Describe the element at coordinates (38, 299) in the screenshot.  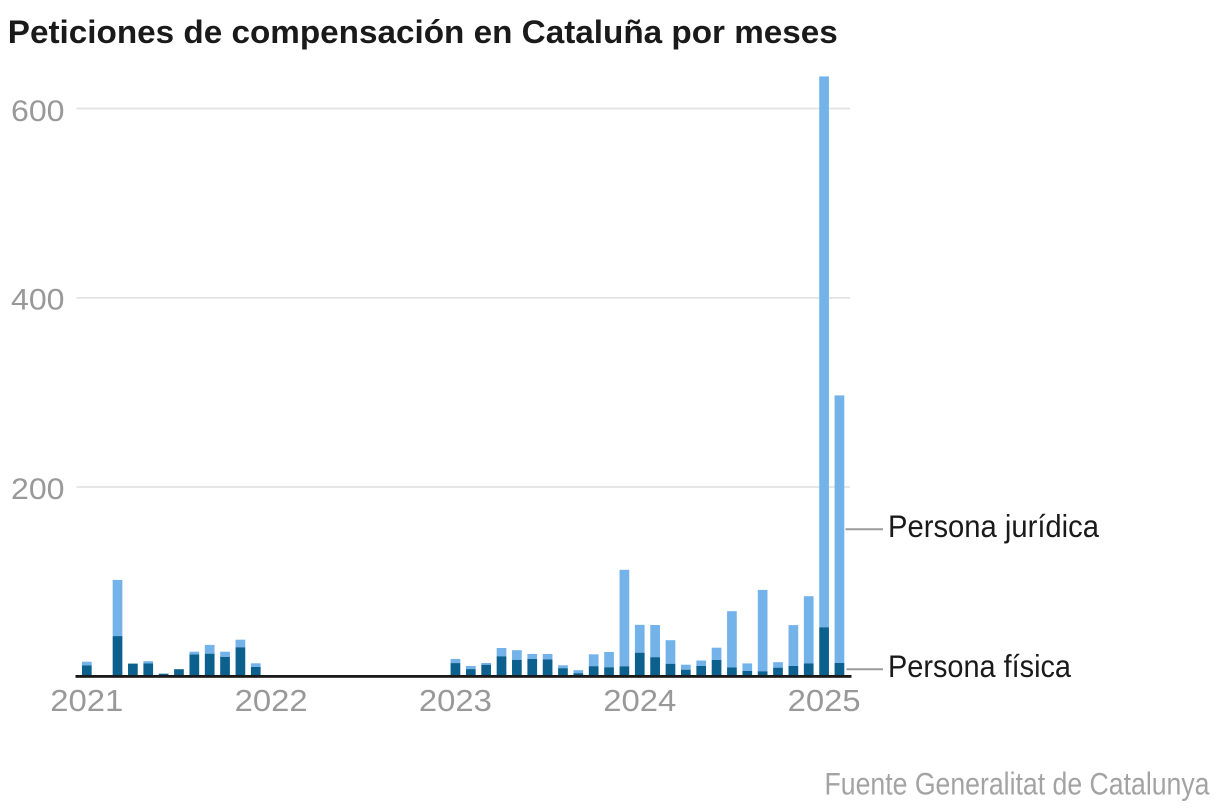
I see `svg-text: 400` at that location.